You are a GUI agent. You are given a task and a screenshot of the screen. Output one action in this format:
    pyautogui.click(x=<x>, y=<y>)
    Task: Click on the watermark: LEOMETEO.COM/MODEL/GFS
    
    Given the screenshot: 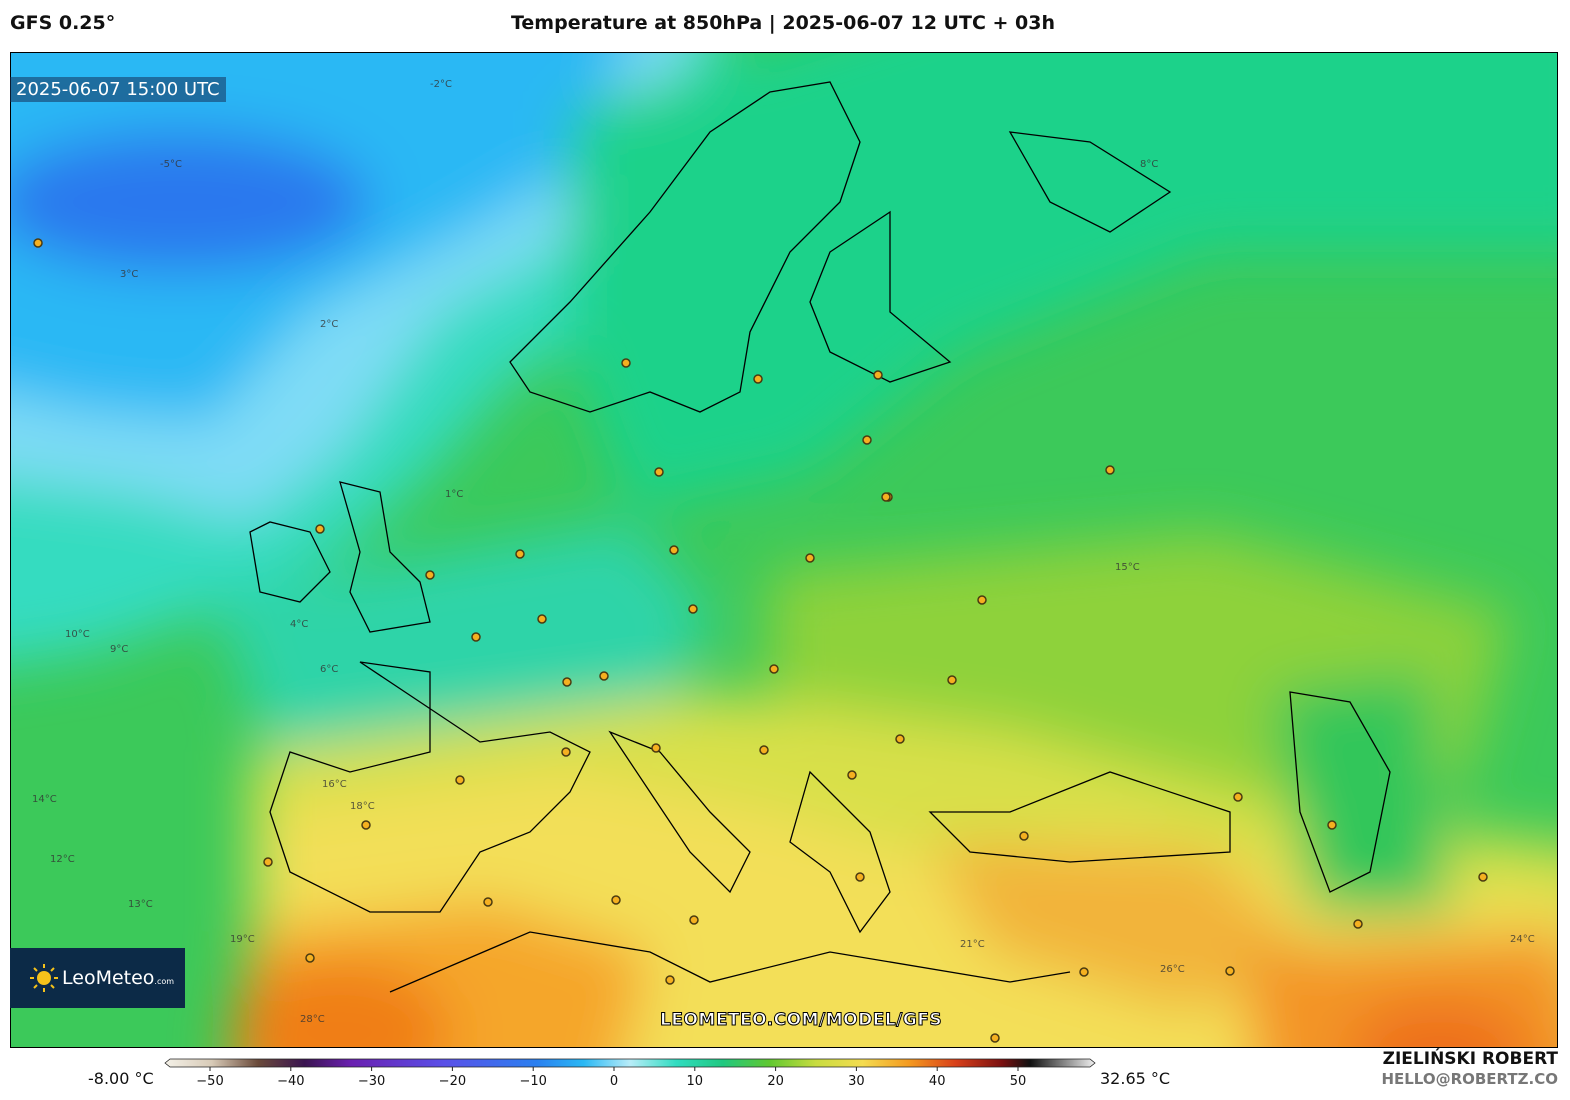 What is the action you would take?
    pyautogui.click(x=801, y=1020)
    